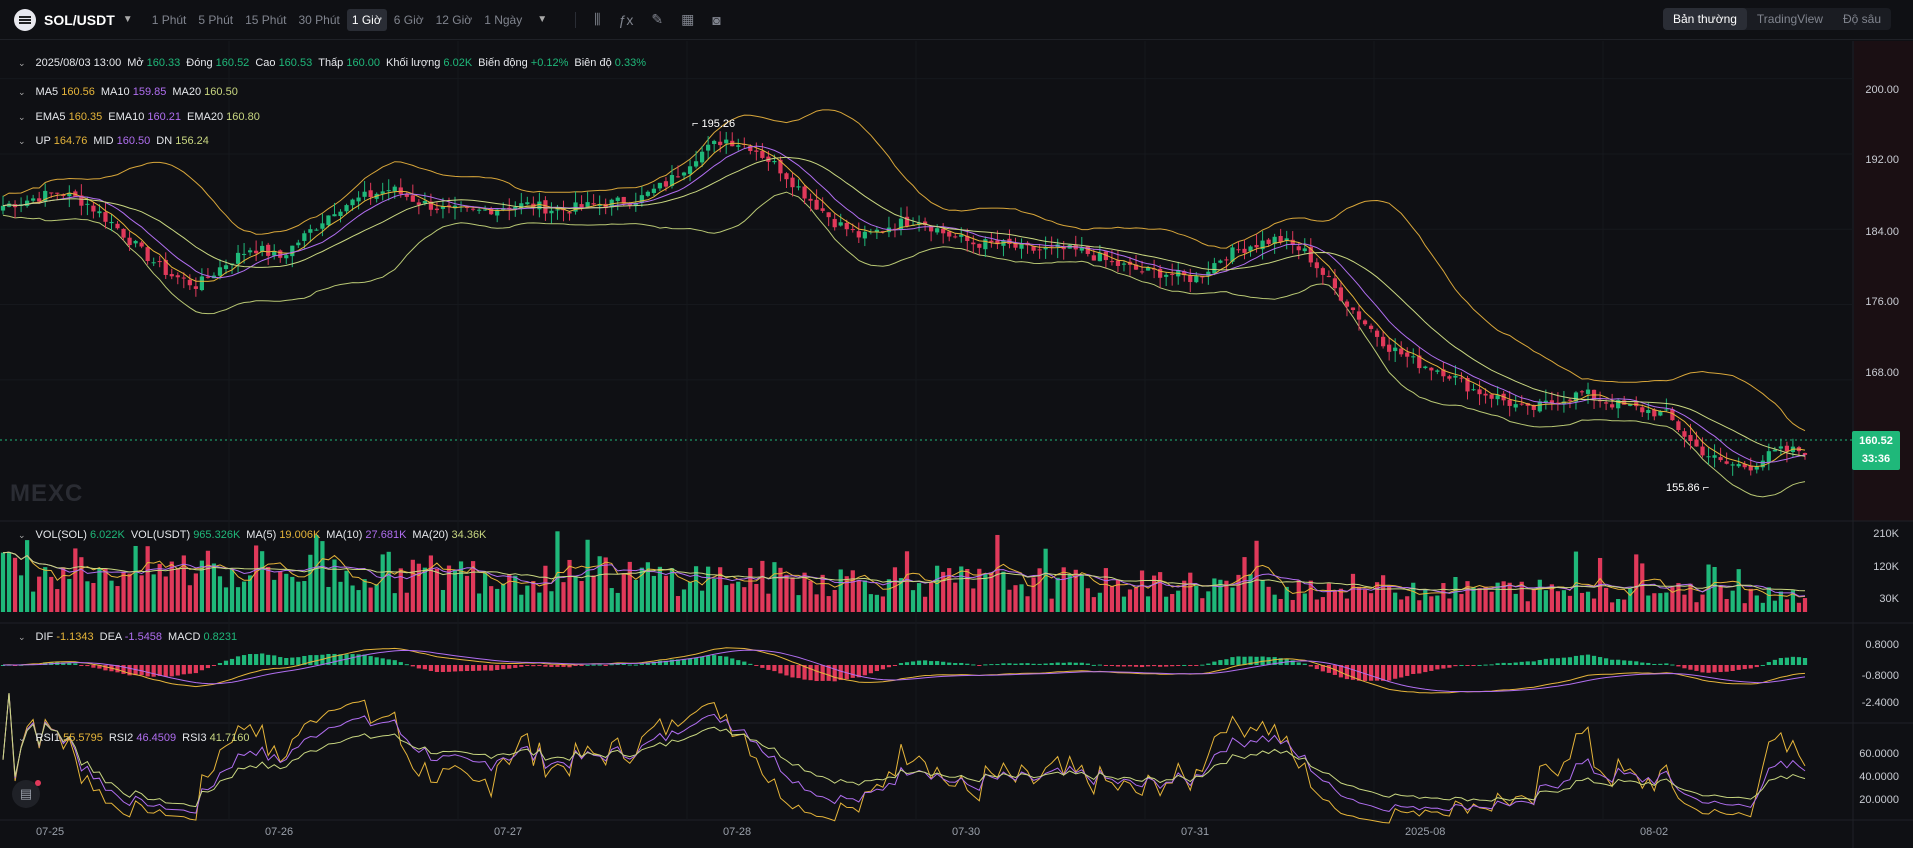 This screenshot has width=1913, height=848. I want to click on pair-title: SOL/USDT, so click(79, 19).